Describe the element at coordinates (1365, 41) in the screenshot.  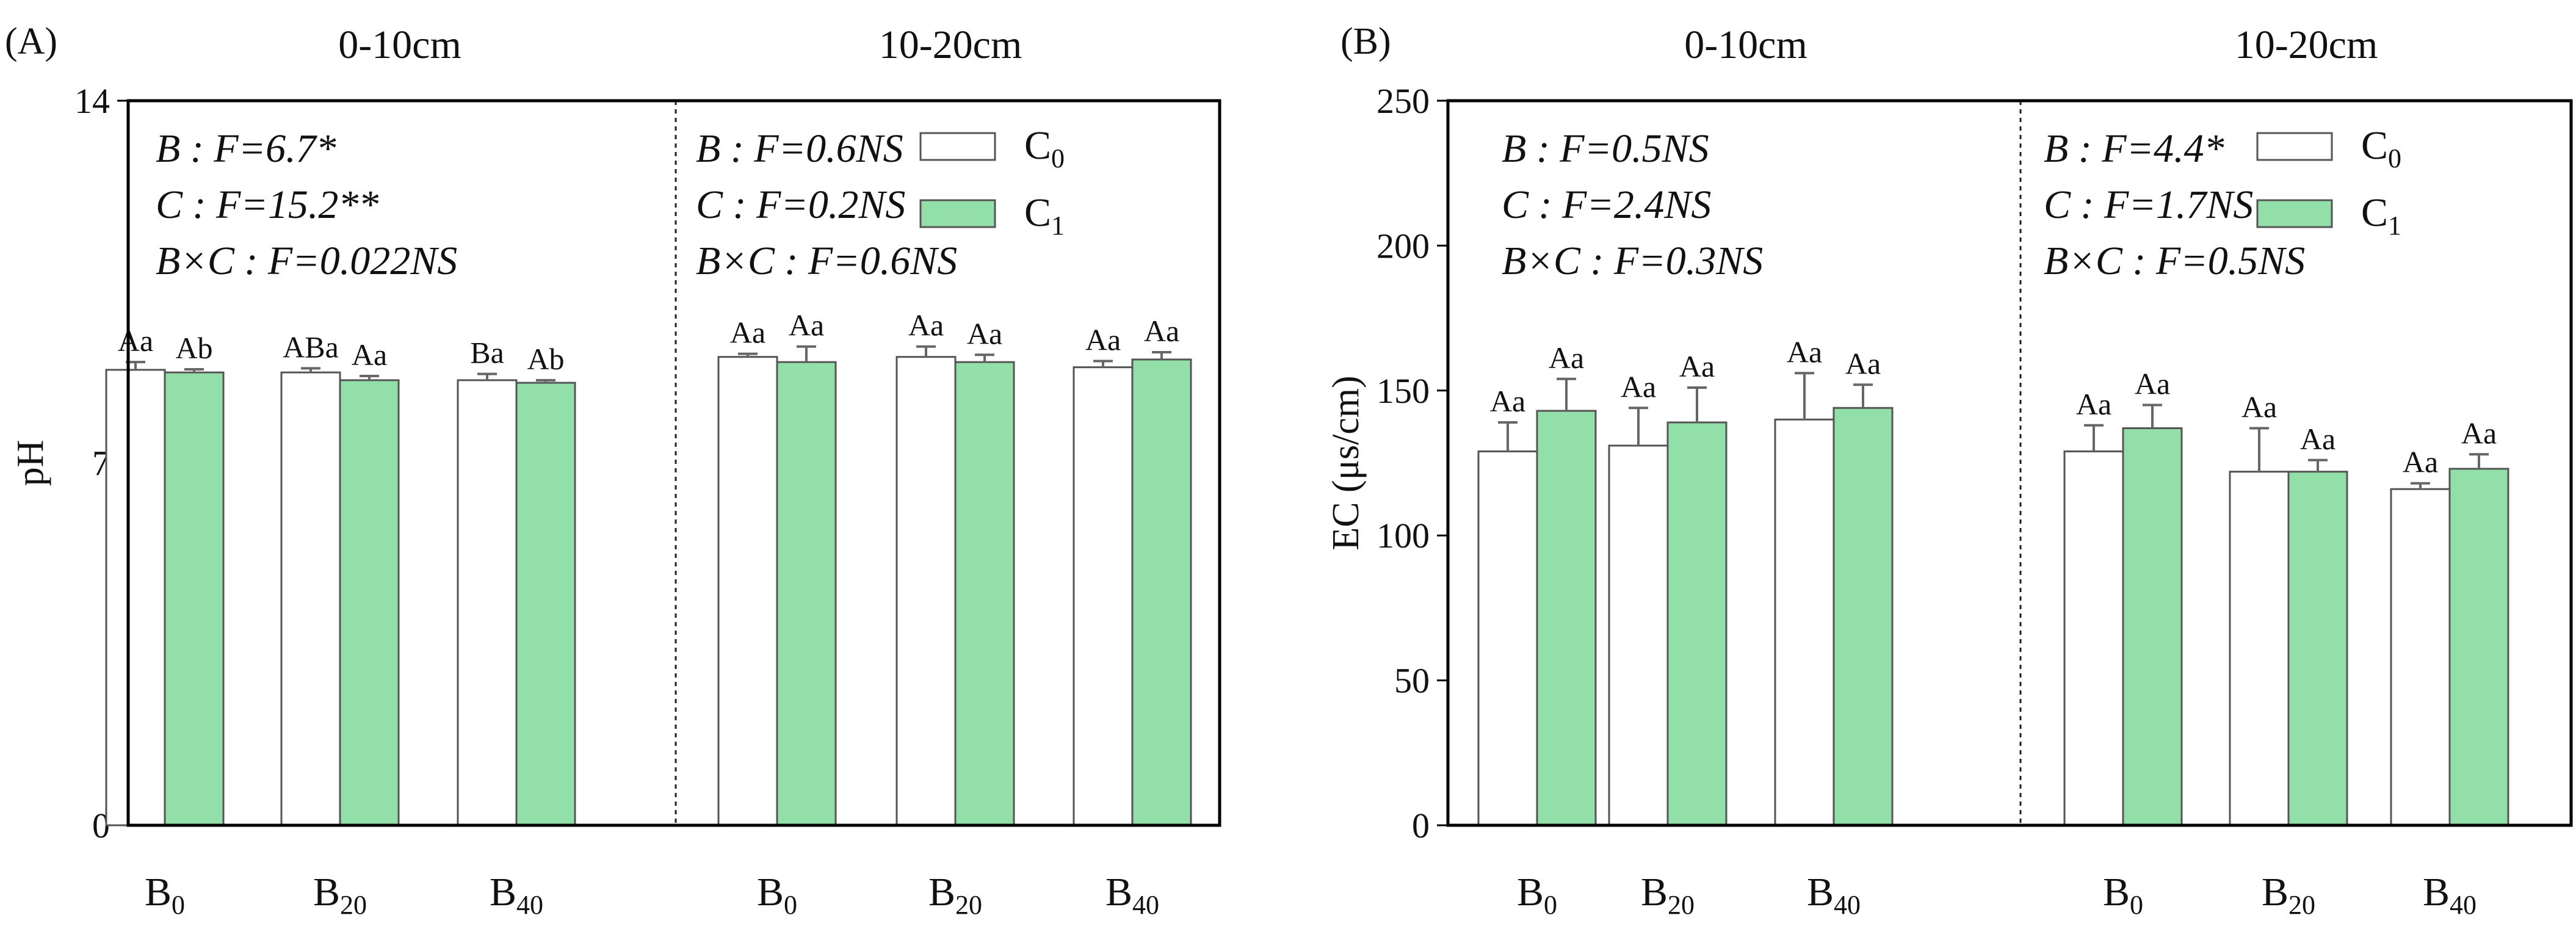
I see `panel-label: (B)` at that location.